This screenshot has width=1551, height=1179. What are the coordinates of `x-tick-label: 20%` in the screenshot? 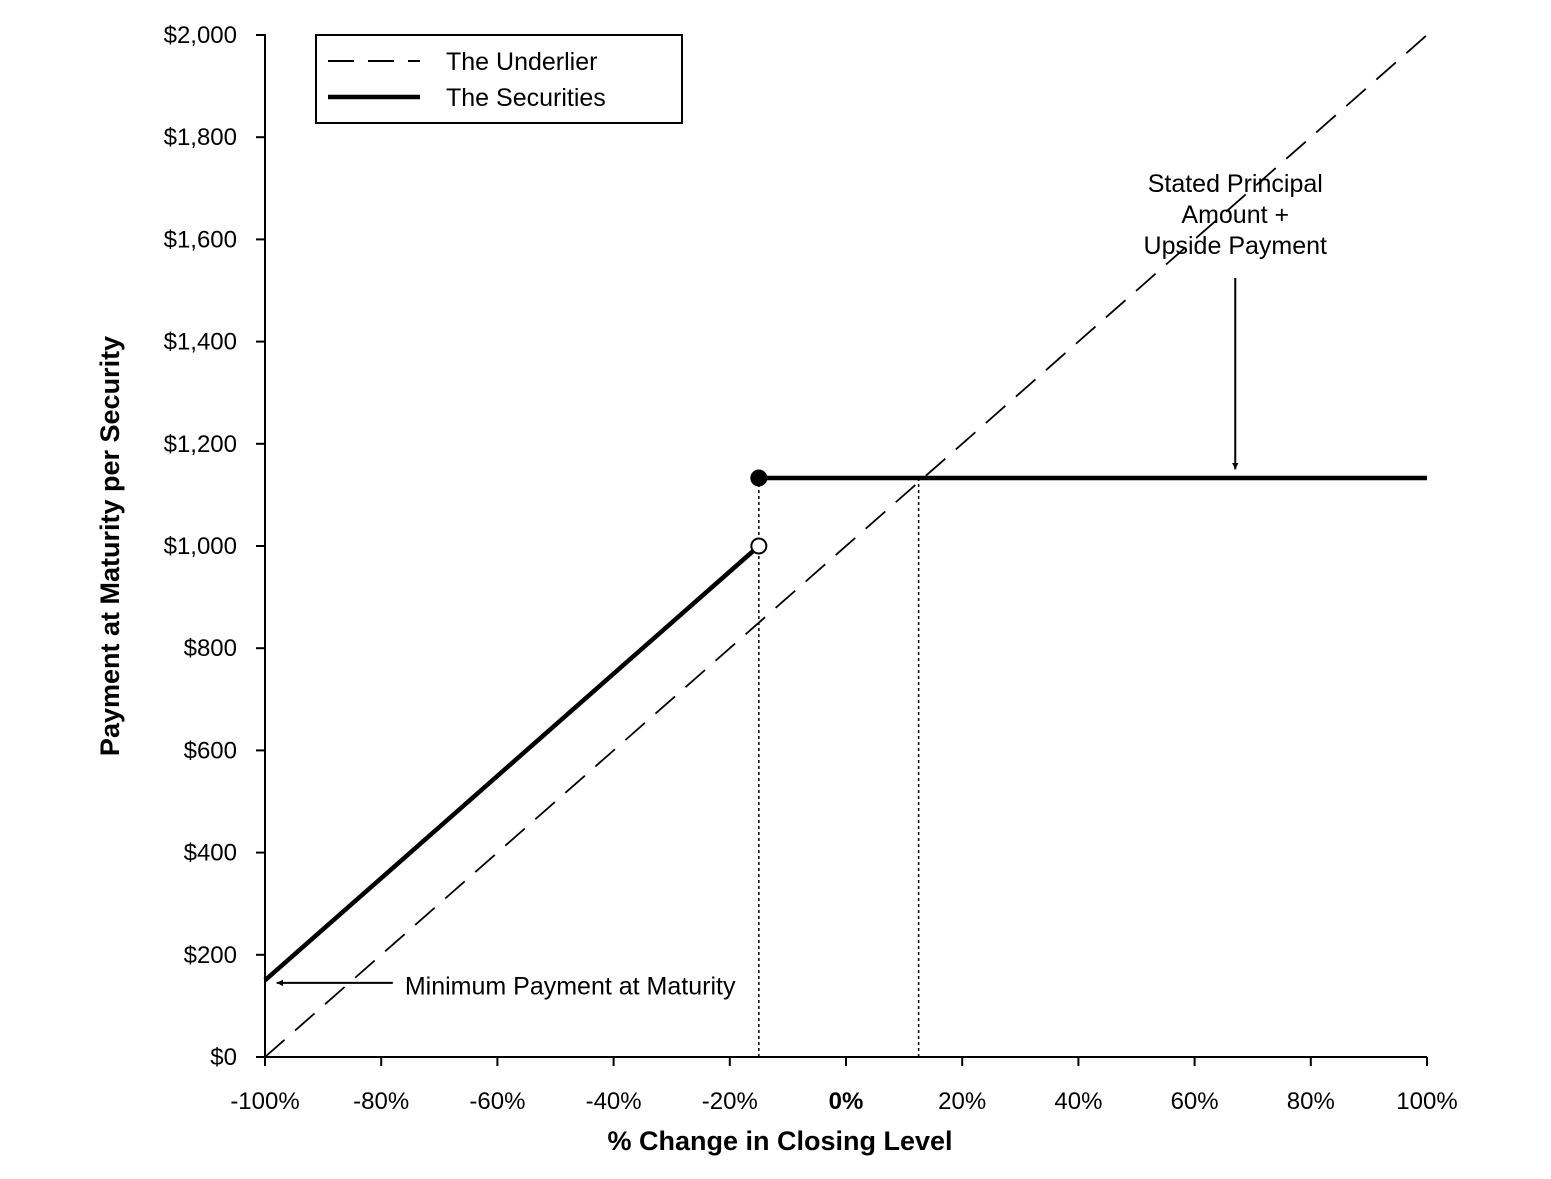 It's located at (962, 1101).